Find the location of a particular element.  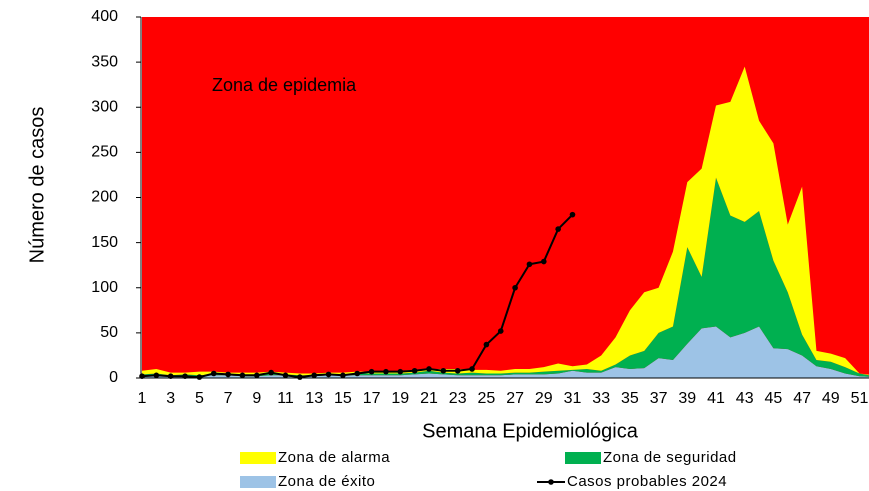

legend-label: Zona de seguridad is located at coordinates (670, 457).